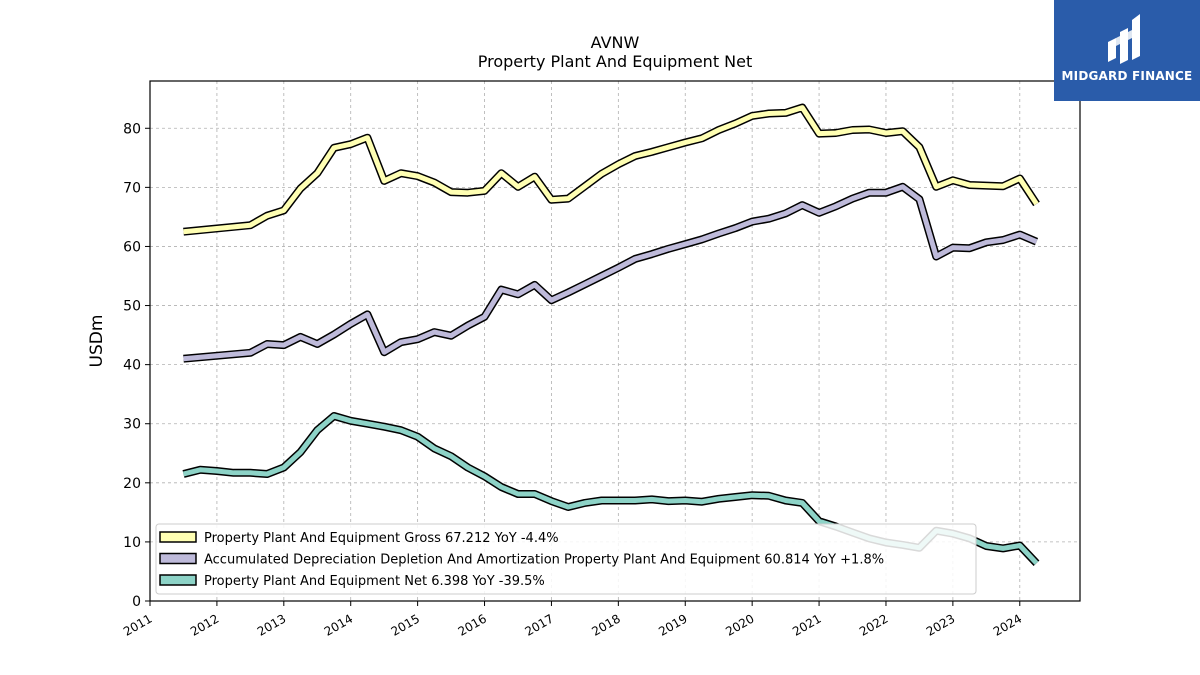 The height and width of the screenshot is (675, 1200). Describe the element at coordinates (136, 602) in the screenshot. I see `y-tick-label: 0` at that location.